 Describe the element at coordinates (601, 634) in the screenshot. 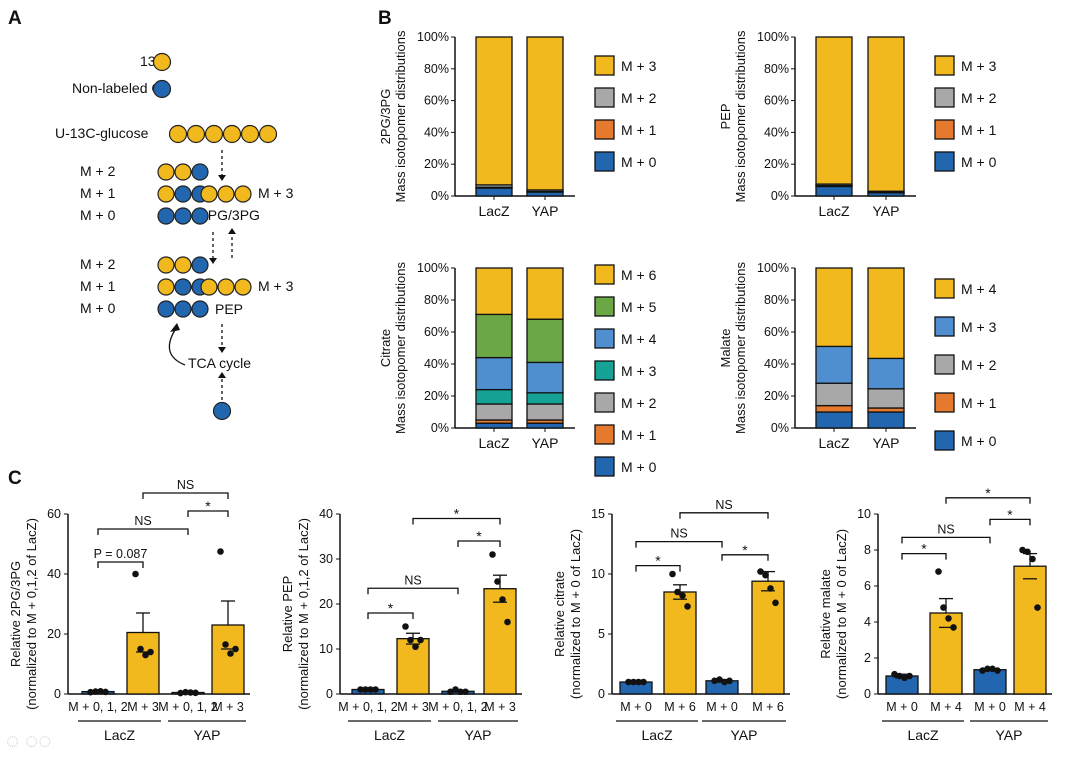

I see `y-tick-label: 5` at that location.